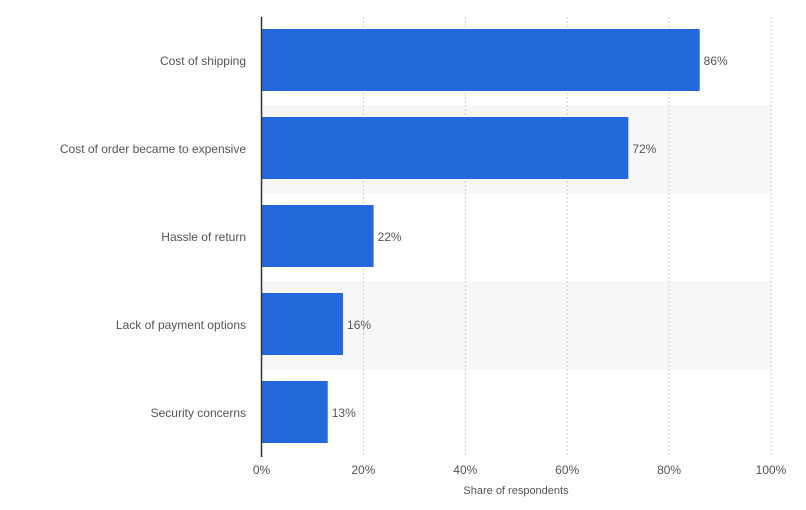 The image size is (806, 510). What do you see at coordinates (198, 413) in the screenshot?
I see `category-label: Security concerns` at bounding box center [198, 413].